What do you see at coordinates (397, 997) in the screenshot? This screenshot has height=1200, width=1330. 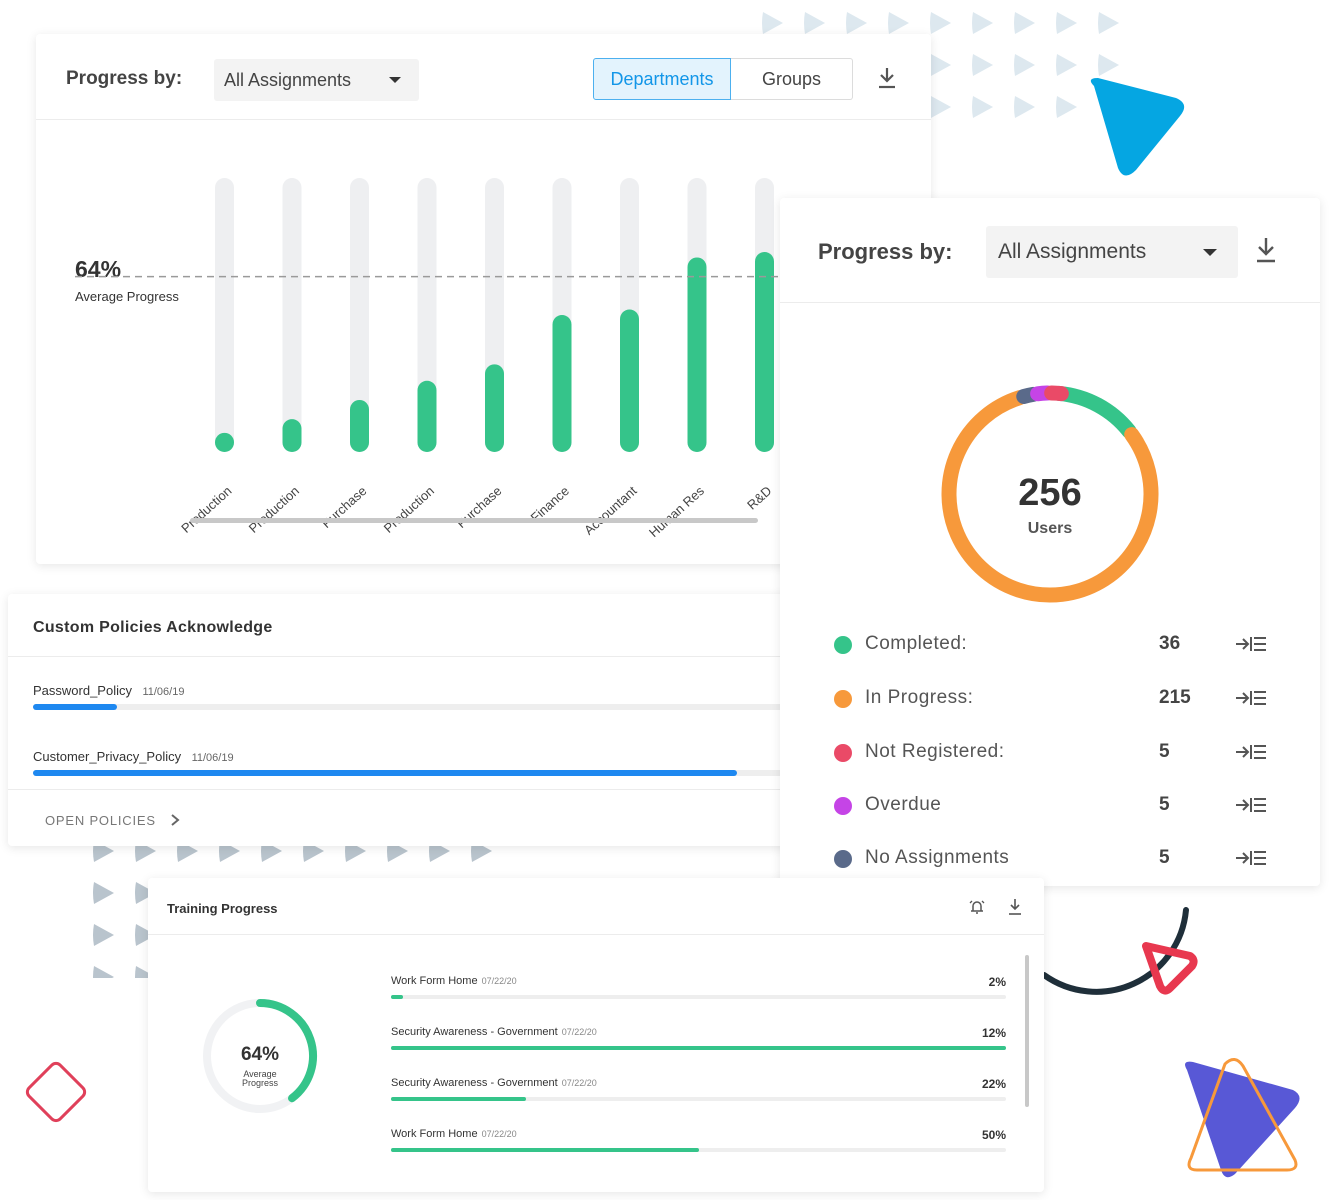 I see `training-item-fill` at bounding box center [397, 997].